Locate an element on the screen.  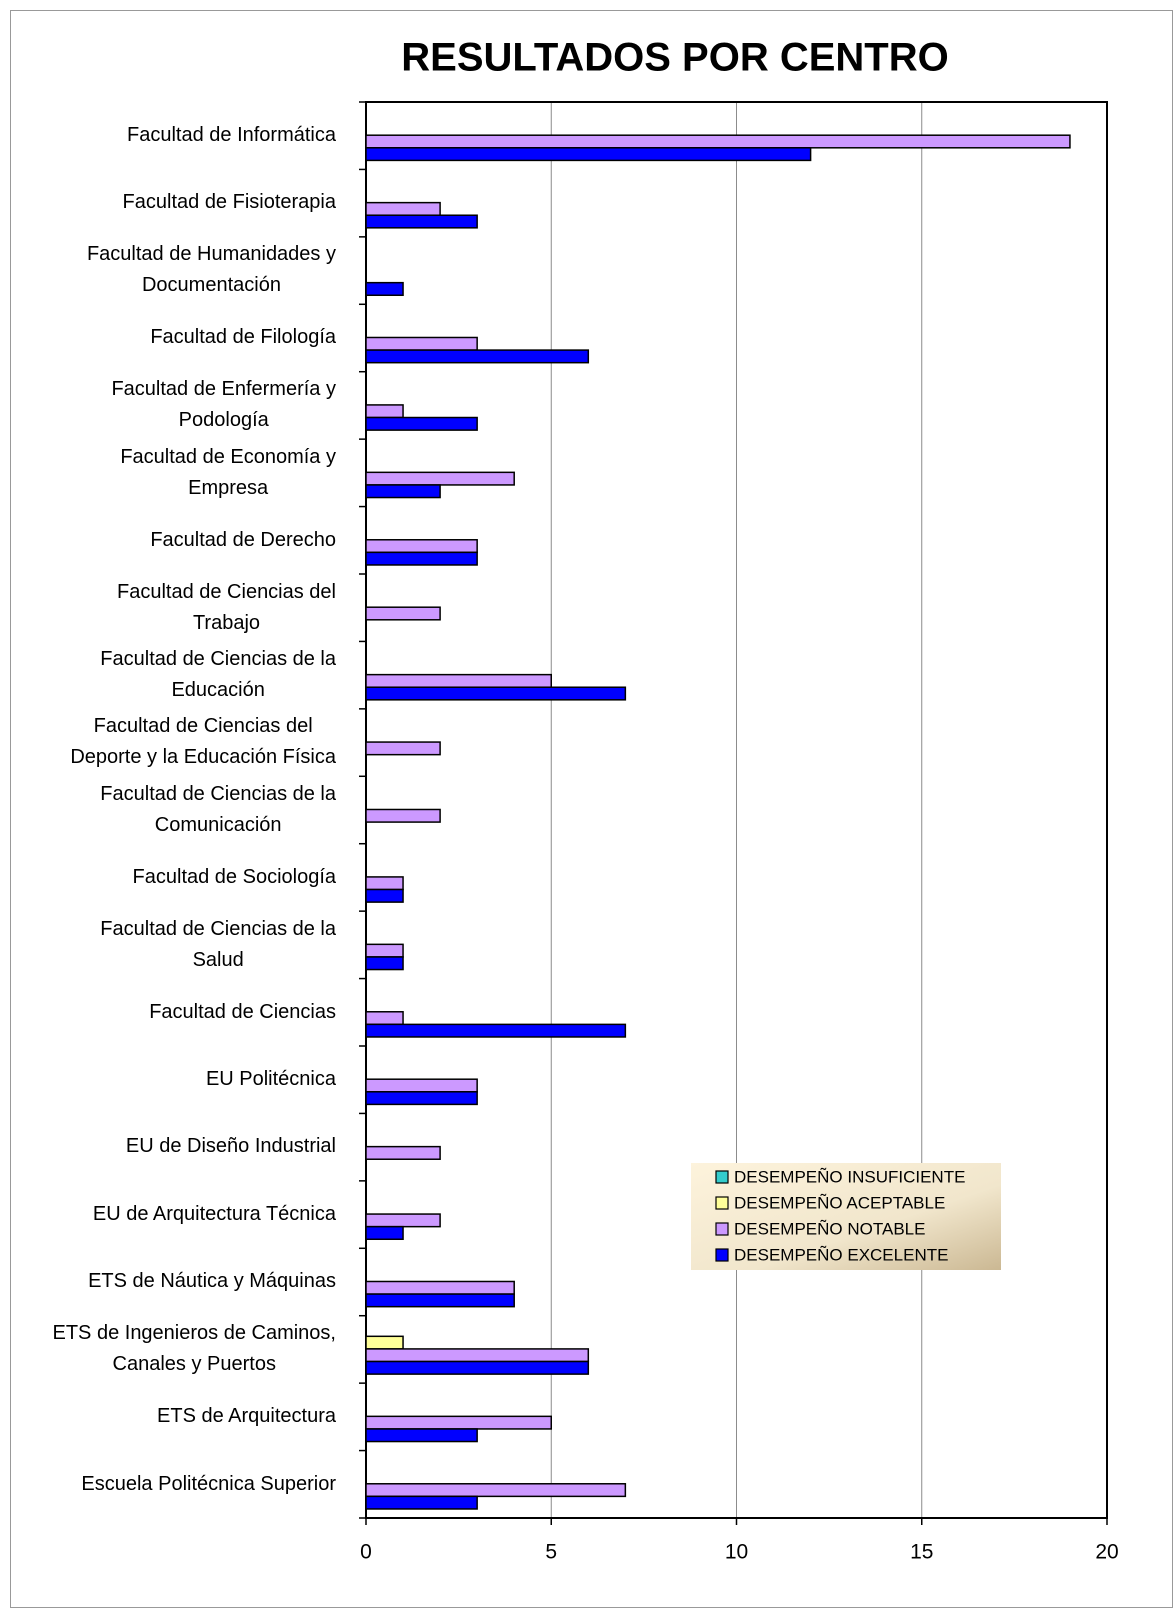
x-tick-label: 15 is located at coordinates (921, 1552).